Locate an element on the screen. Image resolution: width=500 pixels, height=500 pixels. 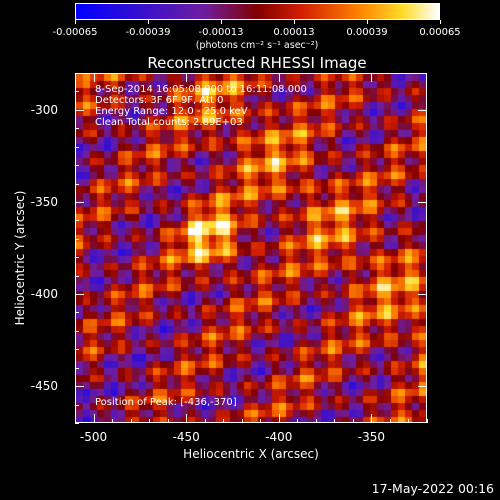
x-tick-label: -350 is located at coordinates (371, 437).